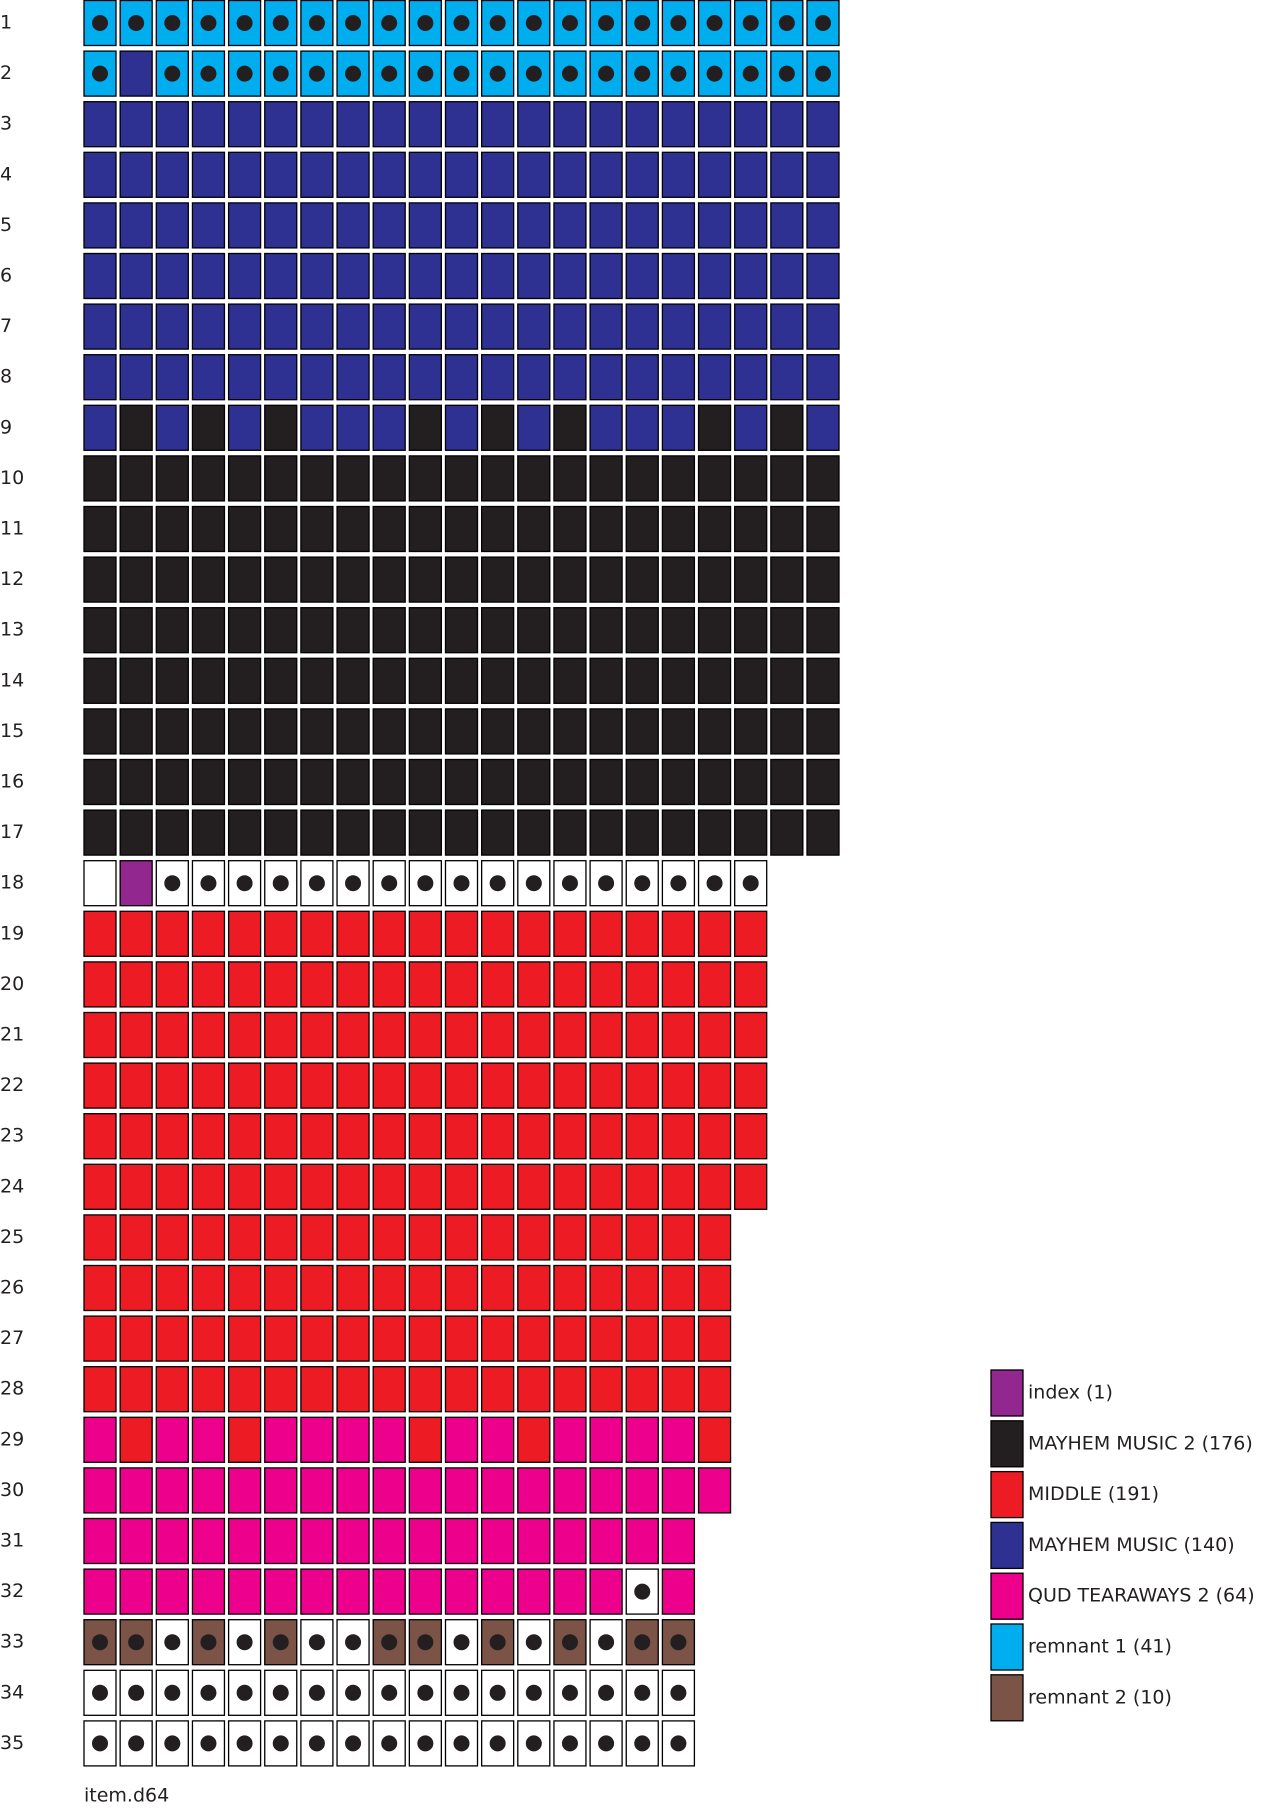 This screenshot has width=1276, height=1809. What do you see at coordinates (12, 1136) in the screenshot?
I see `row-label: 23` at bounding box center [12, 1136].